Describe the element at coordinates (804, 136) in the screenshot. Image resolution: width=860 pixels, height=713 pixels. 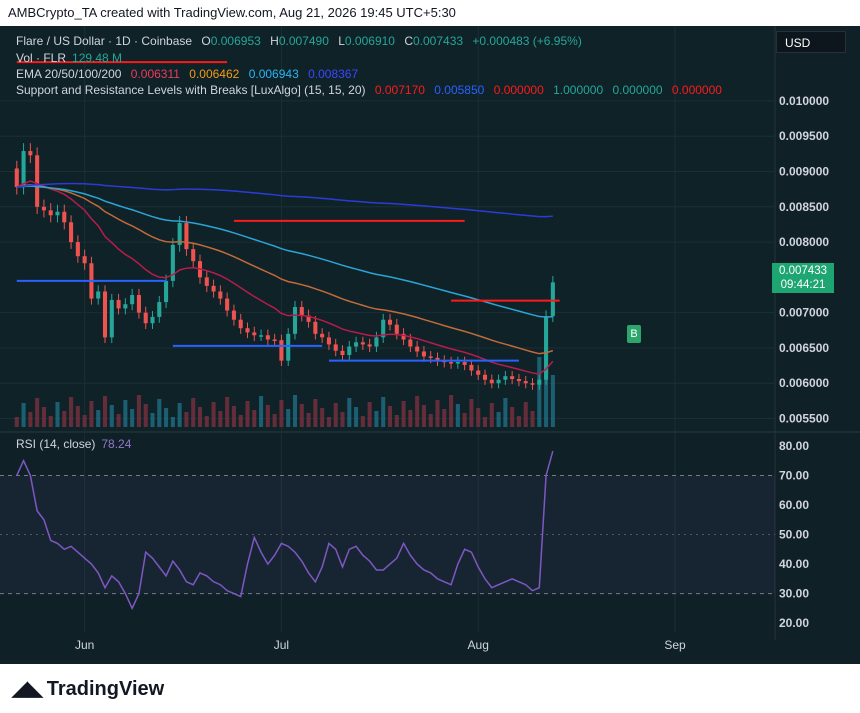
I see `price-tick-label: 0.009500` at that location.